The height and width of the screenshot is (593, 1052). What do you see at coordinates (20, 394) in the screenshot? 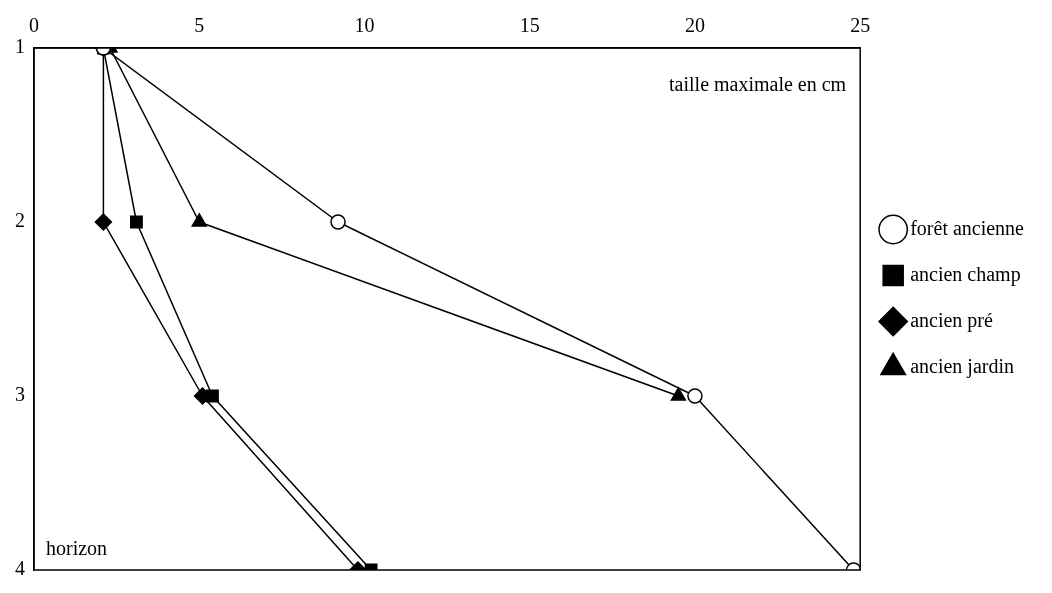
I see `y-tick-label: 3` at bounding box center [20, 394].